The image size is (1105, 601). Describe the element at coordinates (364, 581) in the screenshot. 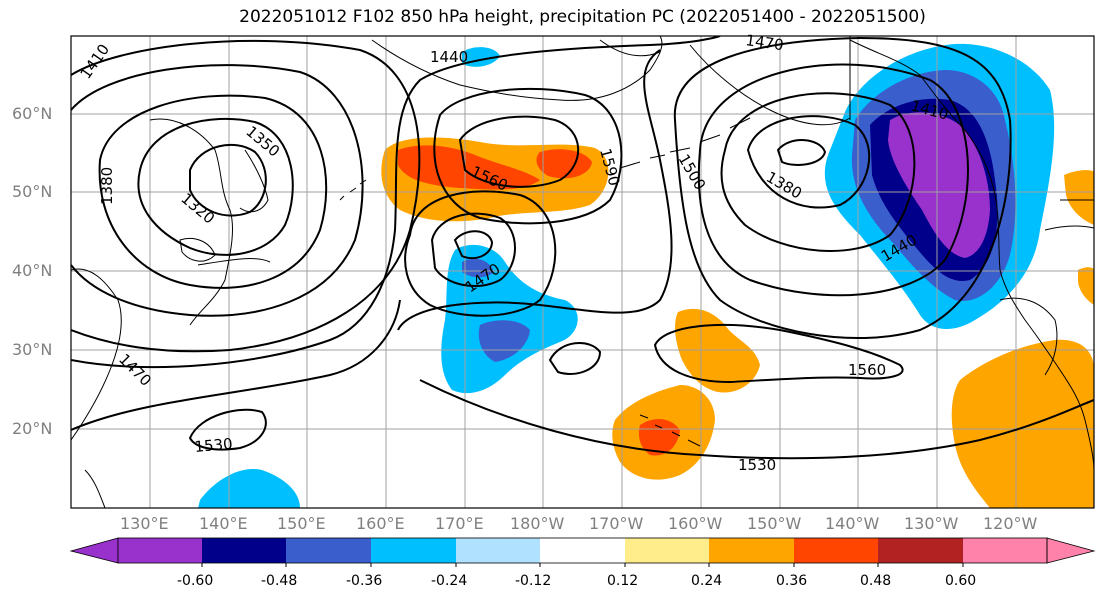

I see `colorbar-tick-label: -0.36` at that location.